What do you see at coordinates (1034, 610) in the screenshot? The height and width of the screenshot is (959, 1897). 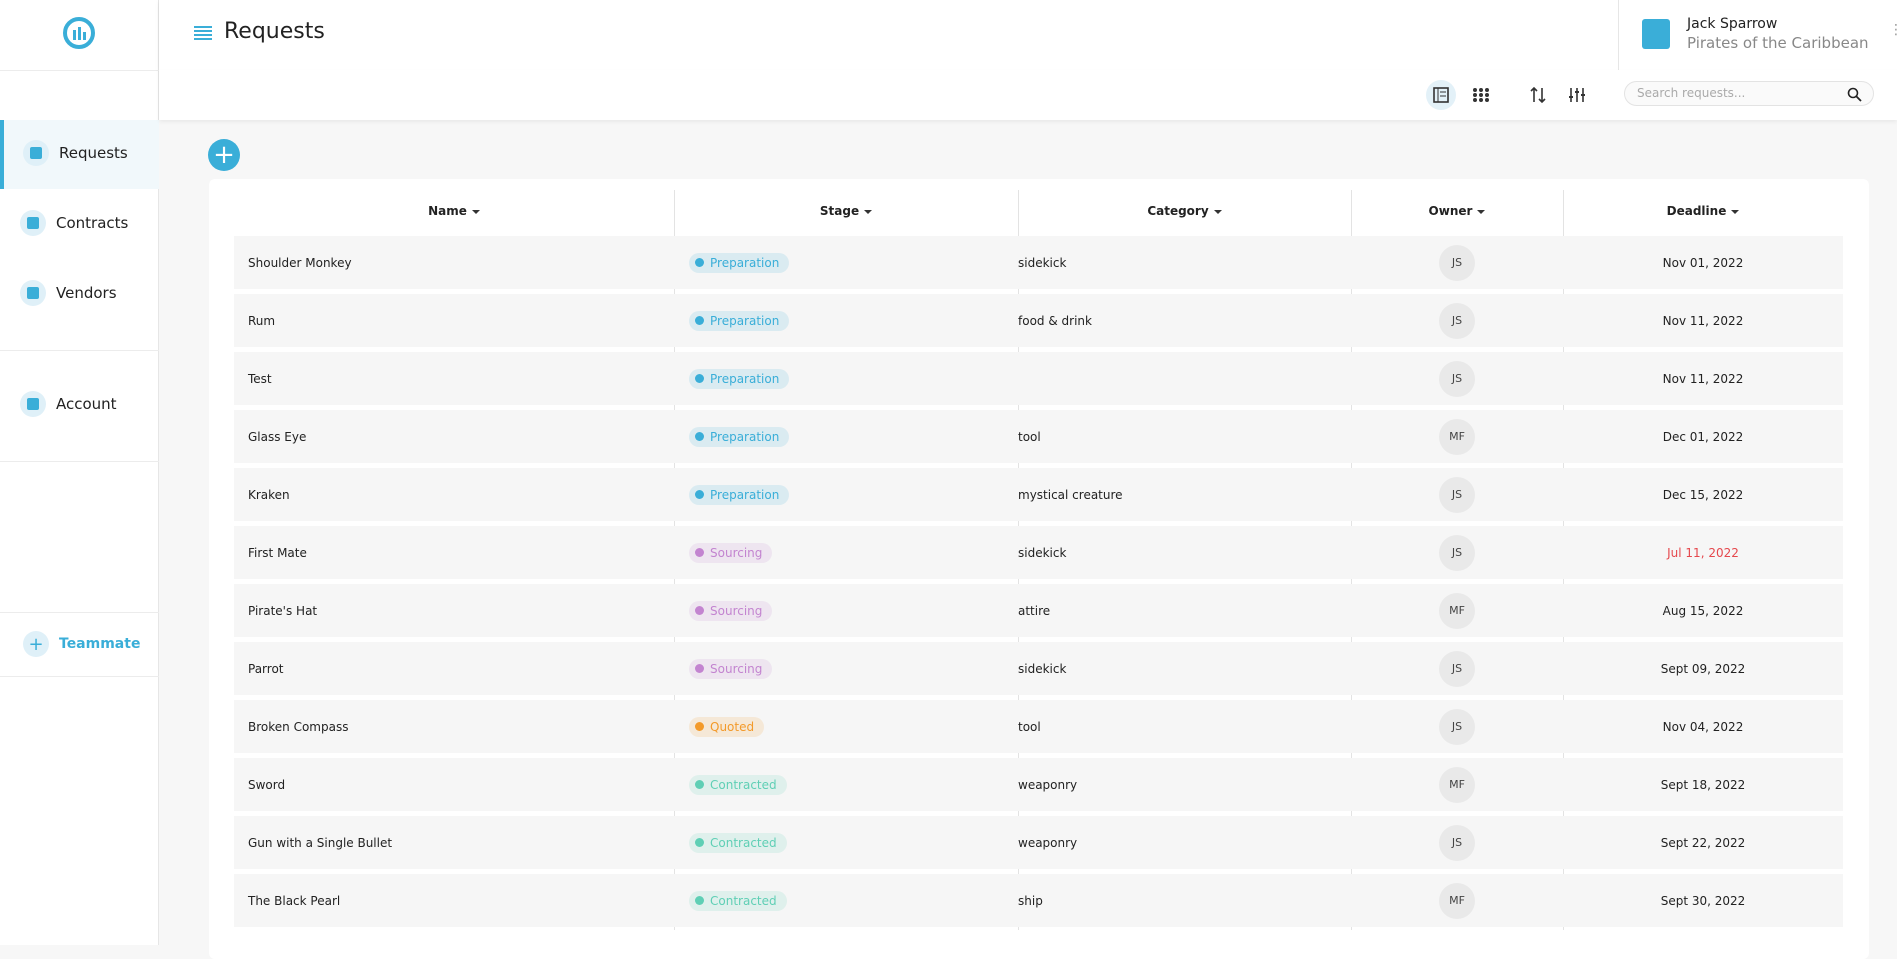 I see `category: attire` at bounding box center [1034, 610].